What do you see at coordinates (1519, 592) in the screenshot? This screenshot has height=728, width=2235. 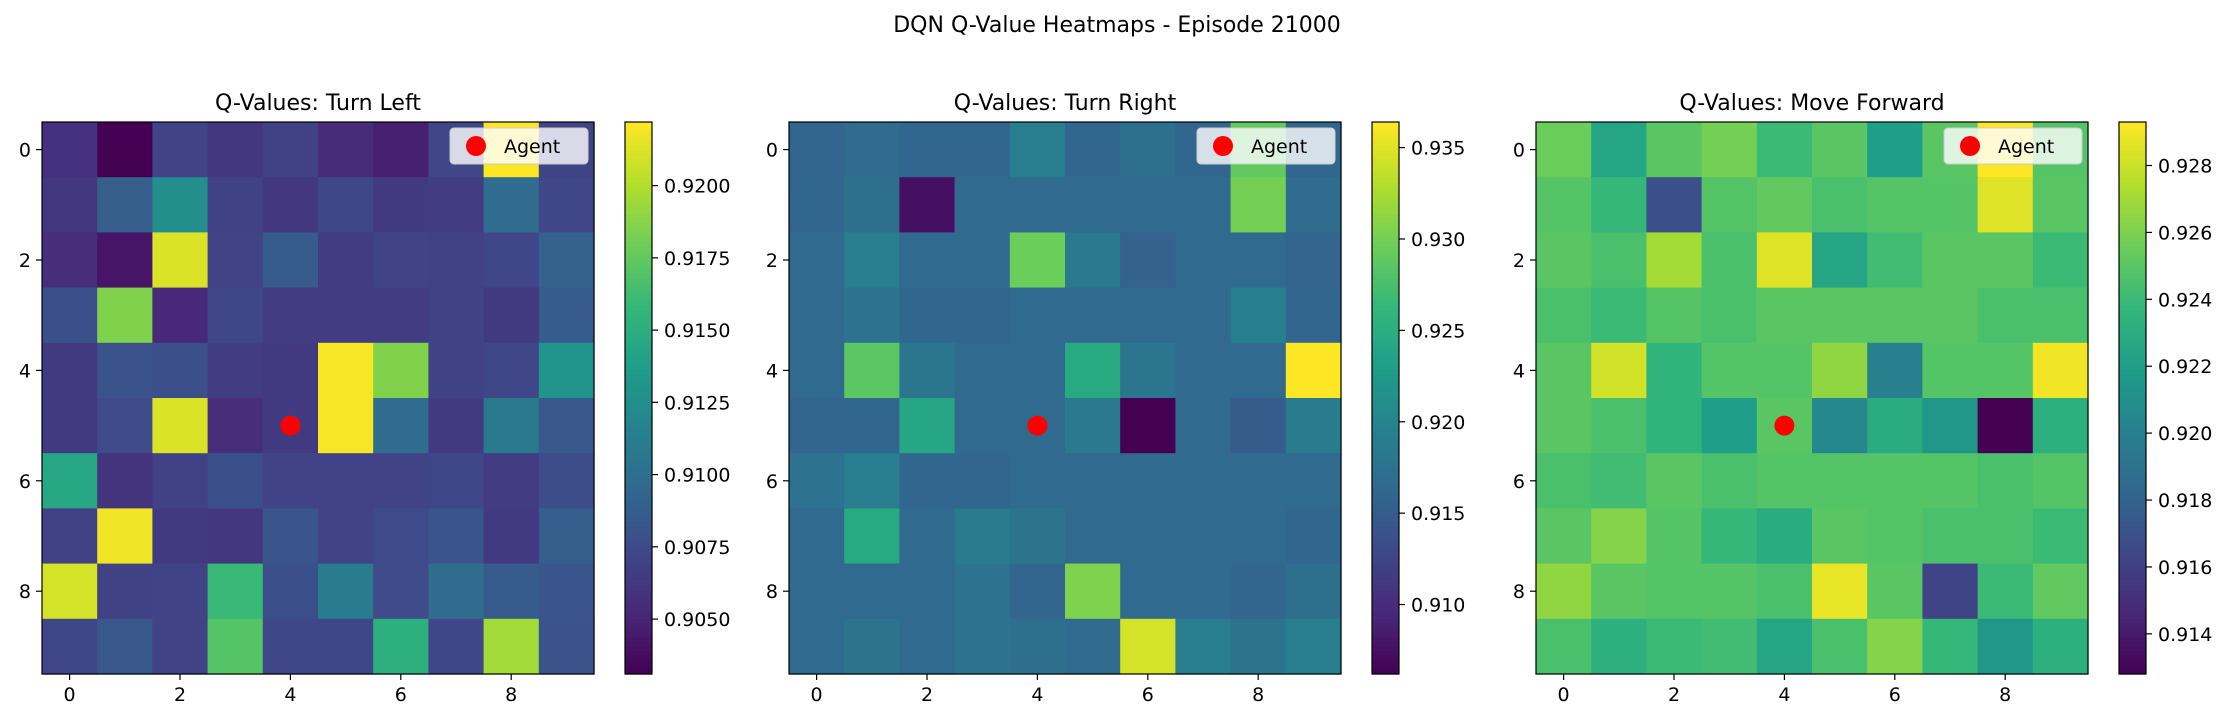 I see `y-tick-label: 8` at bounding box center [1519, 592].